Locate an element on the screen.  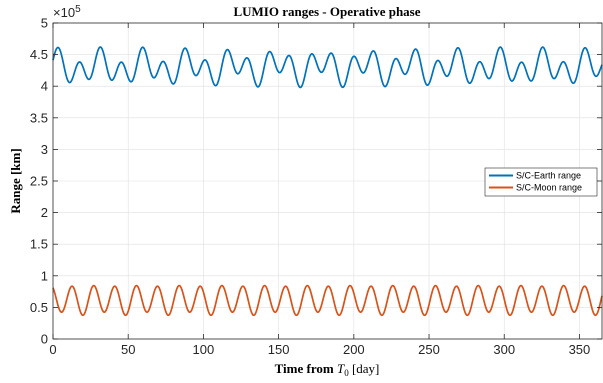
y-tick-label: 1 is located at coordinates (44, 275).